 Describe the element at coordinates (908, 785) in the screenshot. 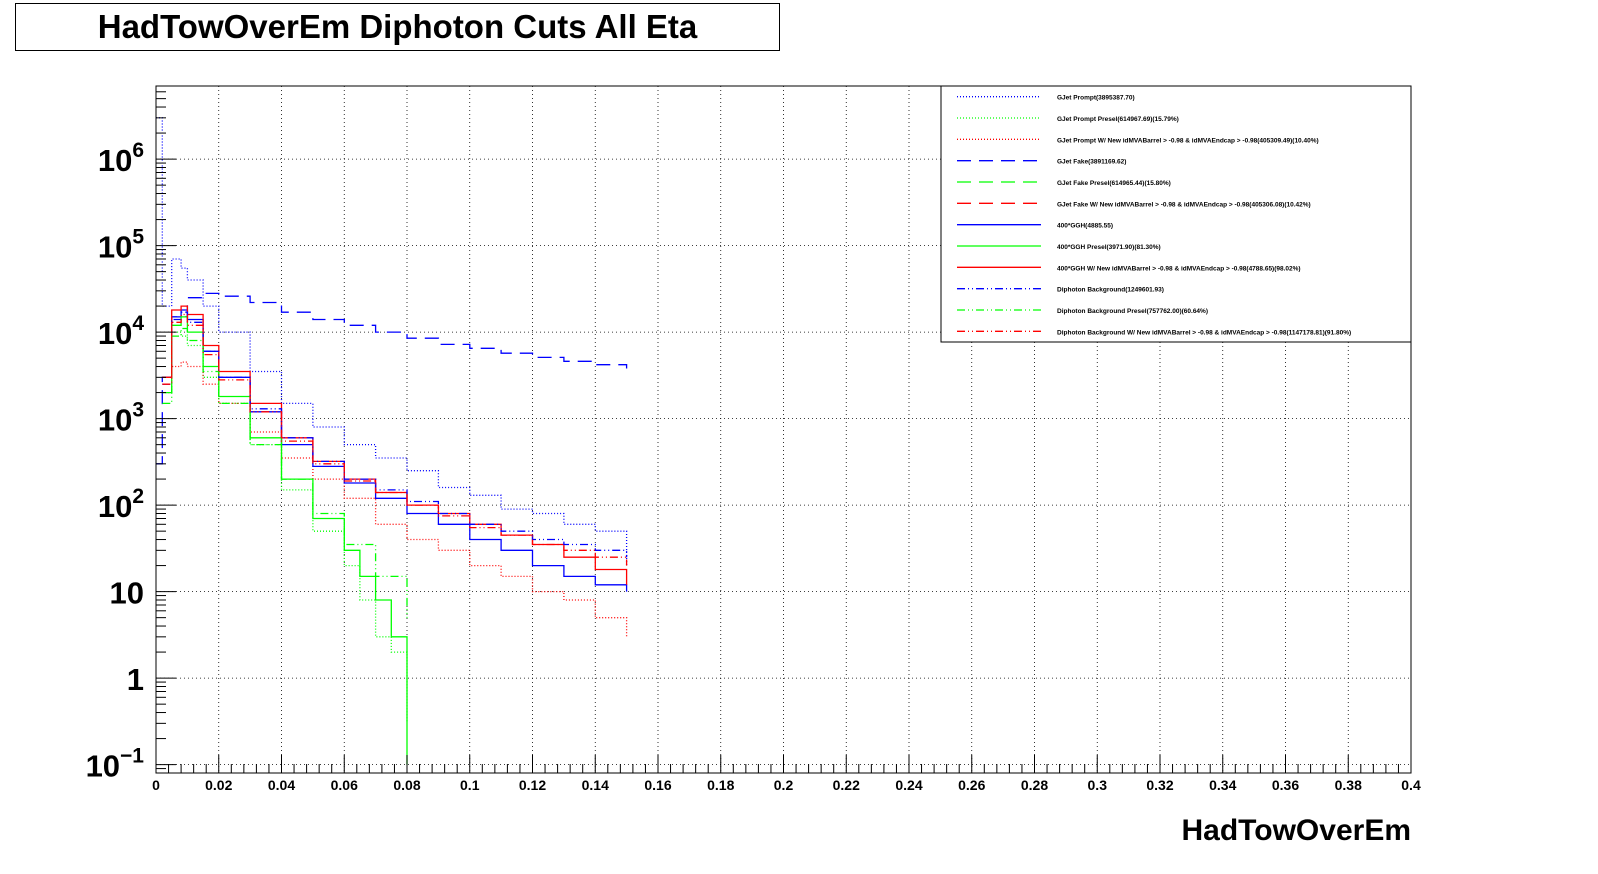

I see `x-tick-label: 0.24` at that location.